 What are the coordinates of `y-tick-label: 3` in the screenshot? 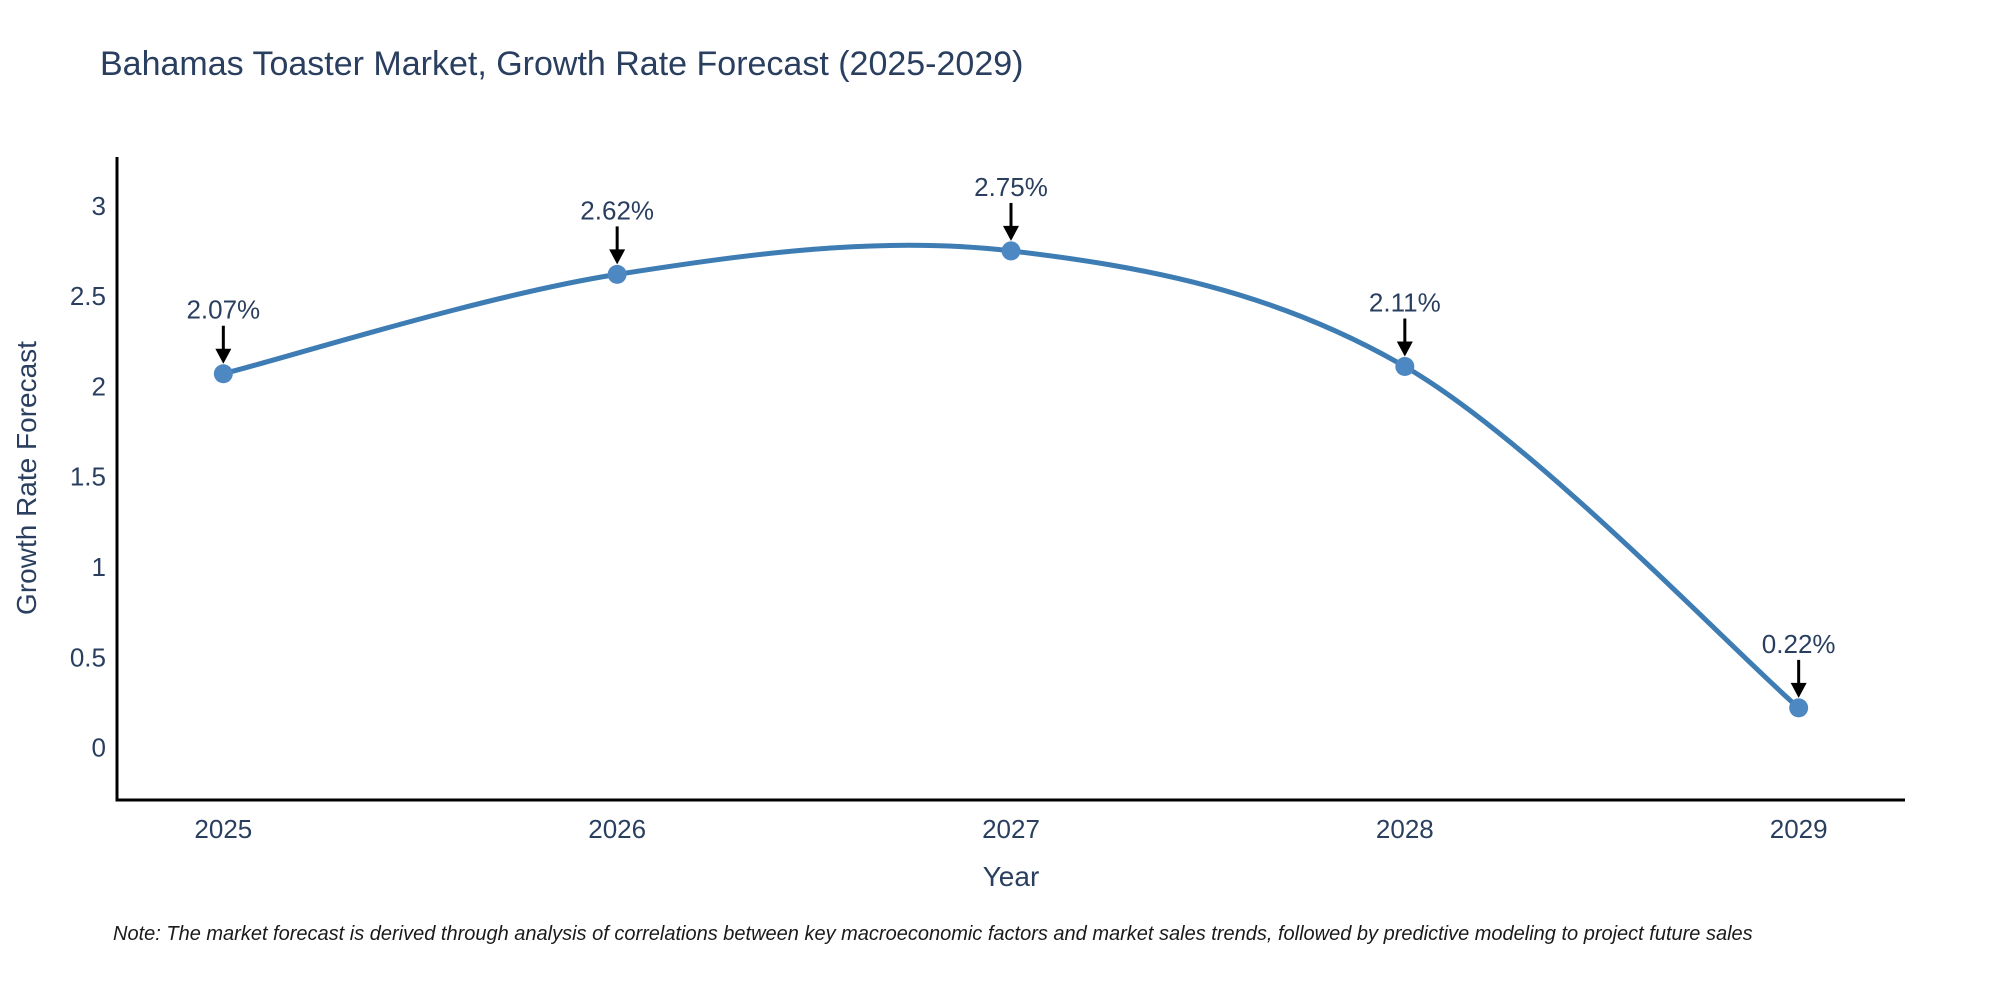 It's located at (99, 206).